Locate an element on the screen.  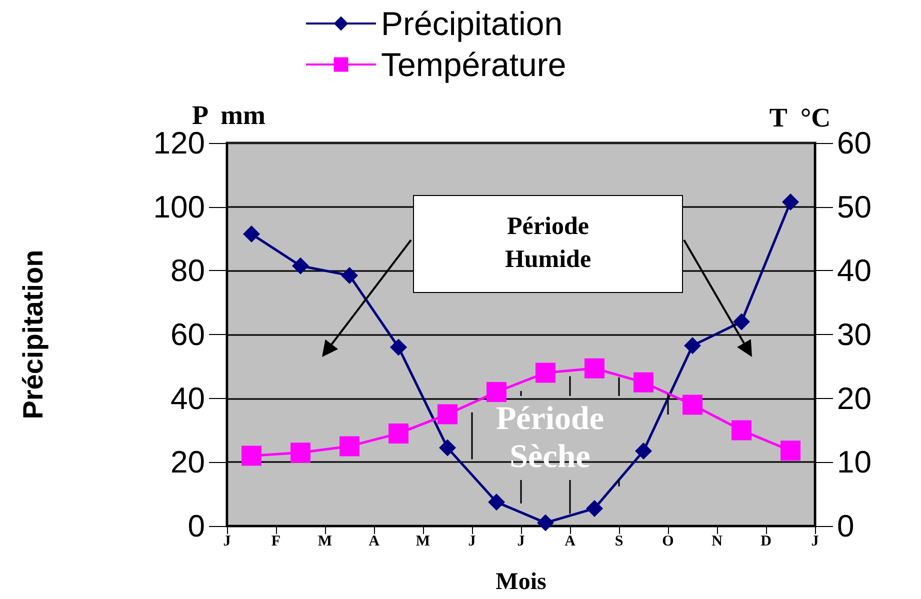
y2-tick-label: 60 is located at coordinates (854, 143).